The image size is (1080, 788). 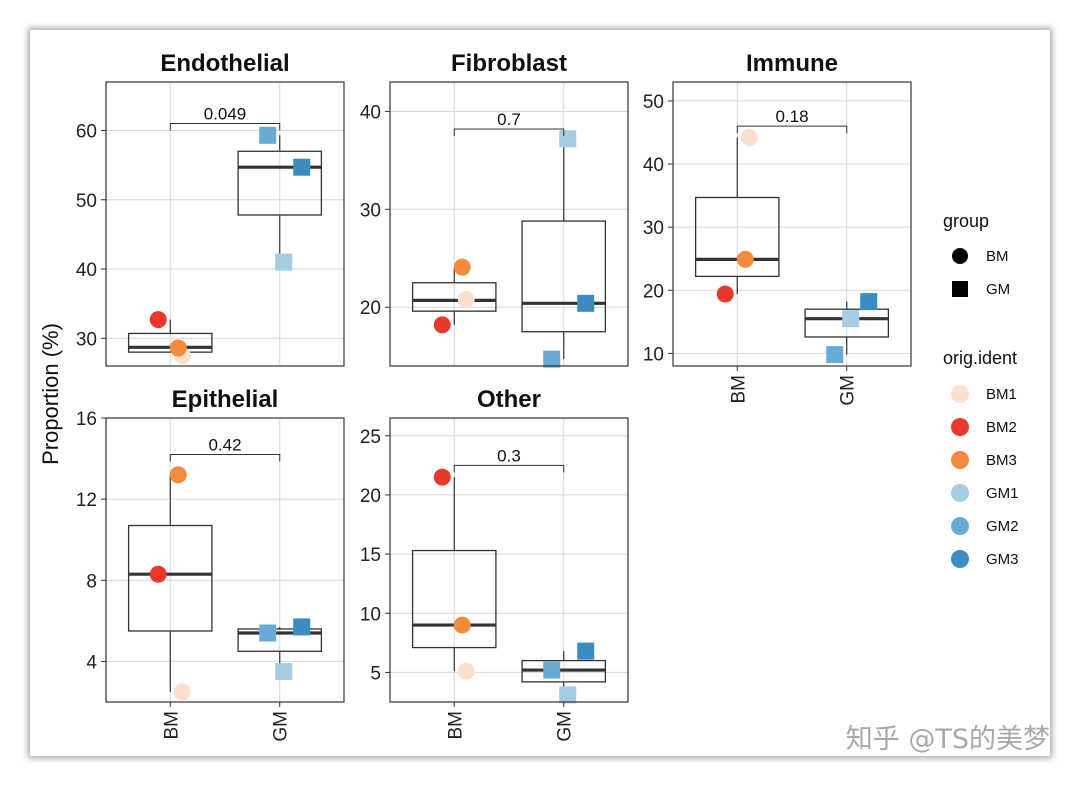 What do you see at coordinates (960, 256) in the screenshot?
I see `legend-key-bm` at bounding box center [960, 256].